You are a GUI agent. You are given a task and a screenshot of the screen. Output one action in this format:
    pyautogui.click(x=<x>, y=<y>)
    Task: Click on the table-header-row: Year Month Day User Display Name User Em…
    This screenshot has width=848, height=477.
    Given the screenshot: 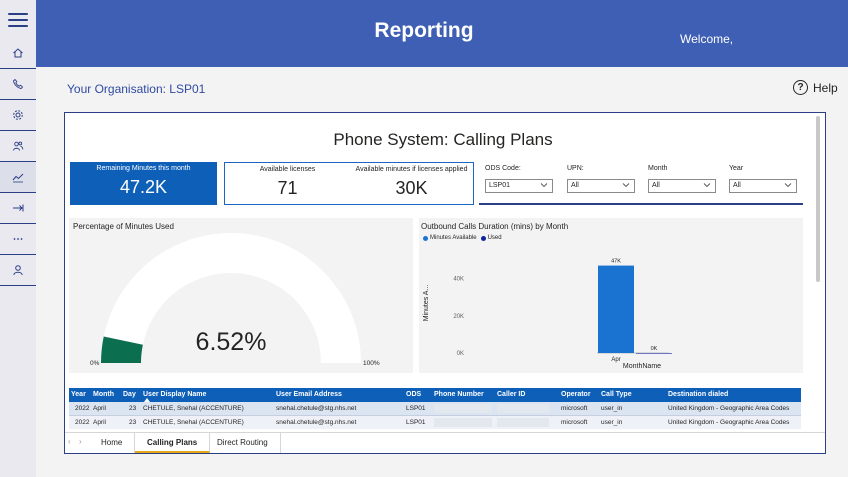 What is the action you would take?
    pyautogui.click(x=435, y=395)
    